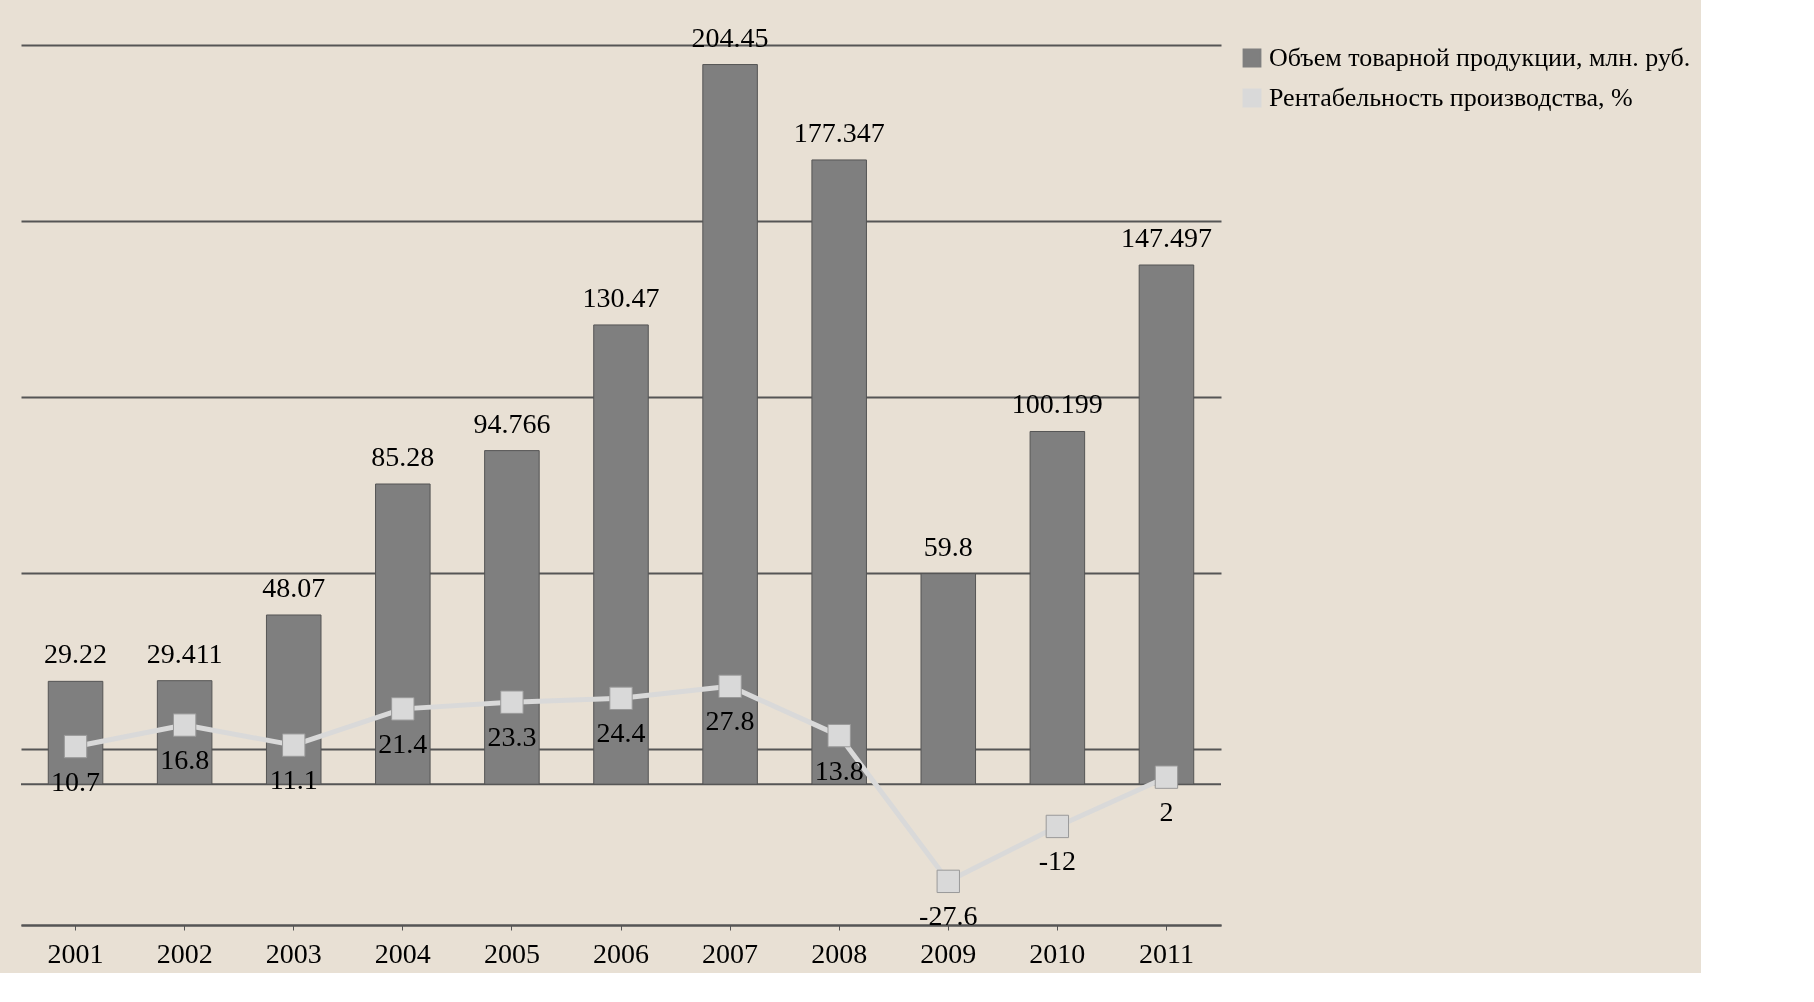 Image resolution: width=1814 pixels, height=1002 pixels. Describe the element at coordinates (75, 953) in the screenshot. I see `x-tick-label: 2001` at that location.